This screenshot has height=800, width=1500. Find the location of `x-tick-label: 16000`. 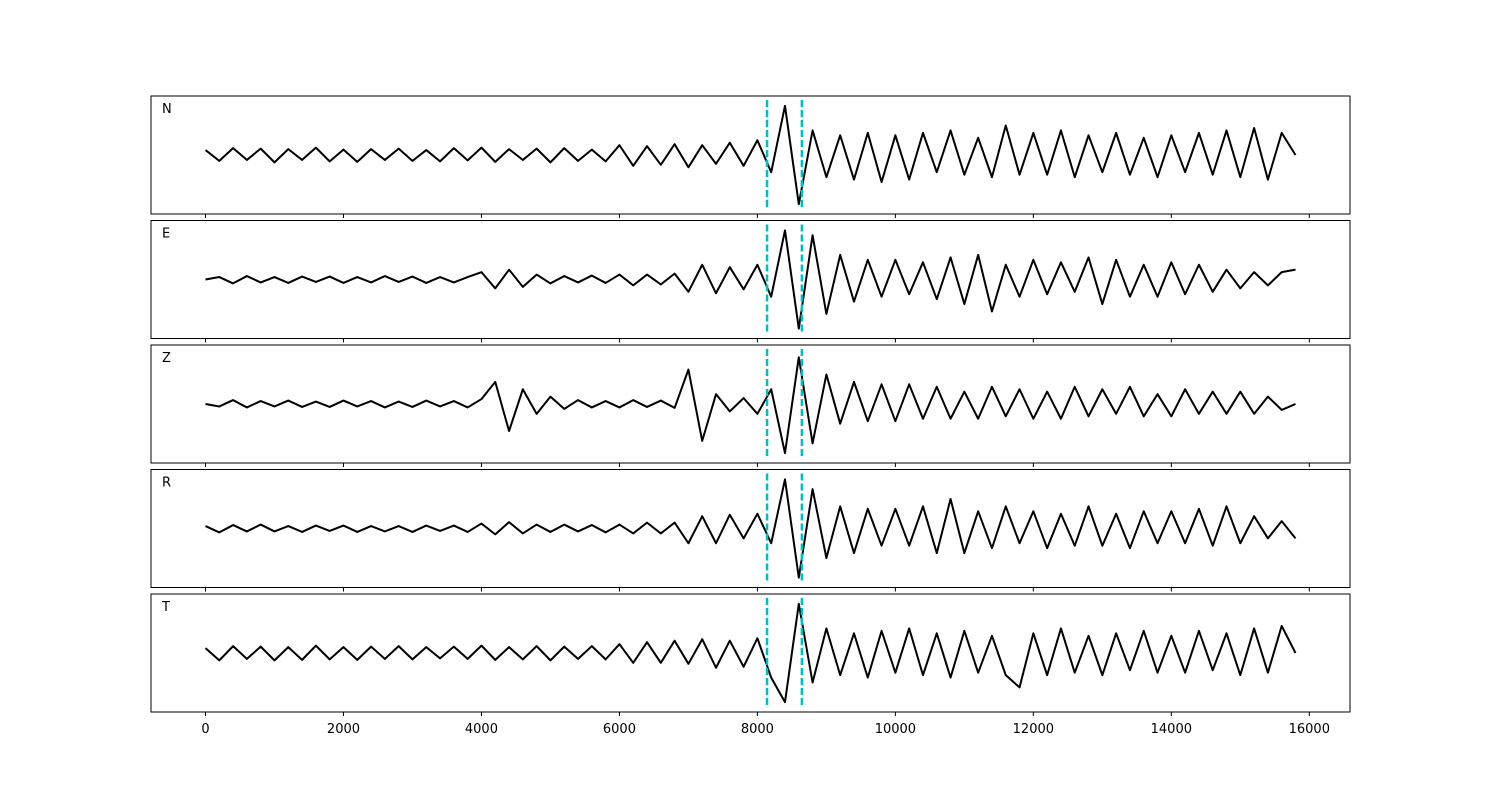

x-tick-label: 16000 is located at coordinates (1309, 729).